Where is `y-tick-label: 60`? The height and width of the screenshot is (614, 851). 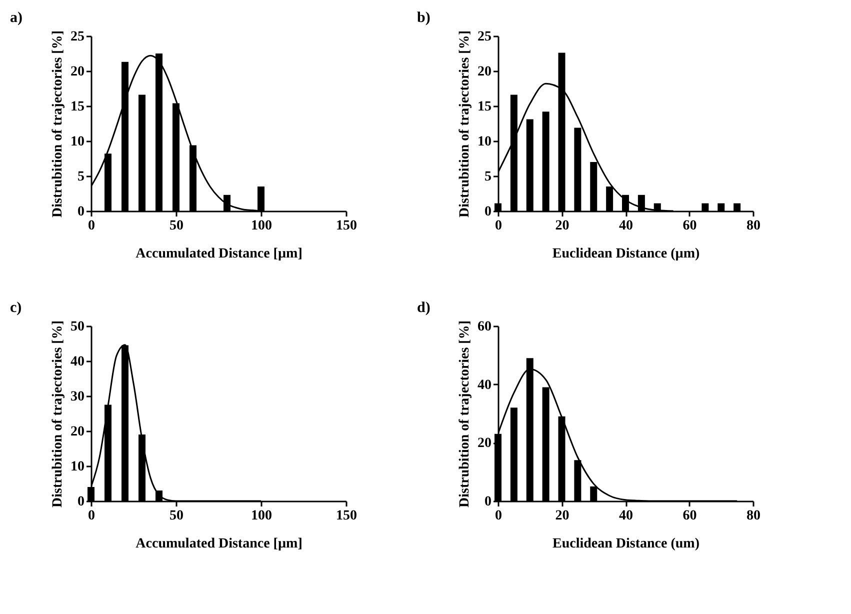
y-tick-label: 60 is located at coordinates (485, 327).